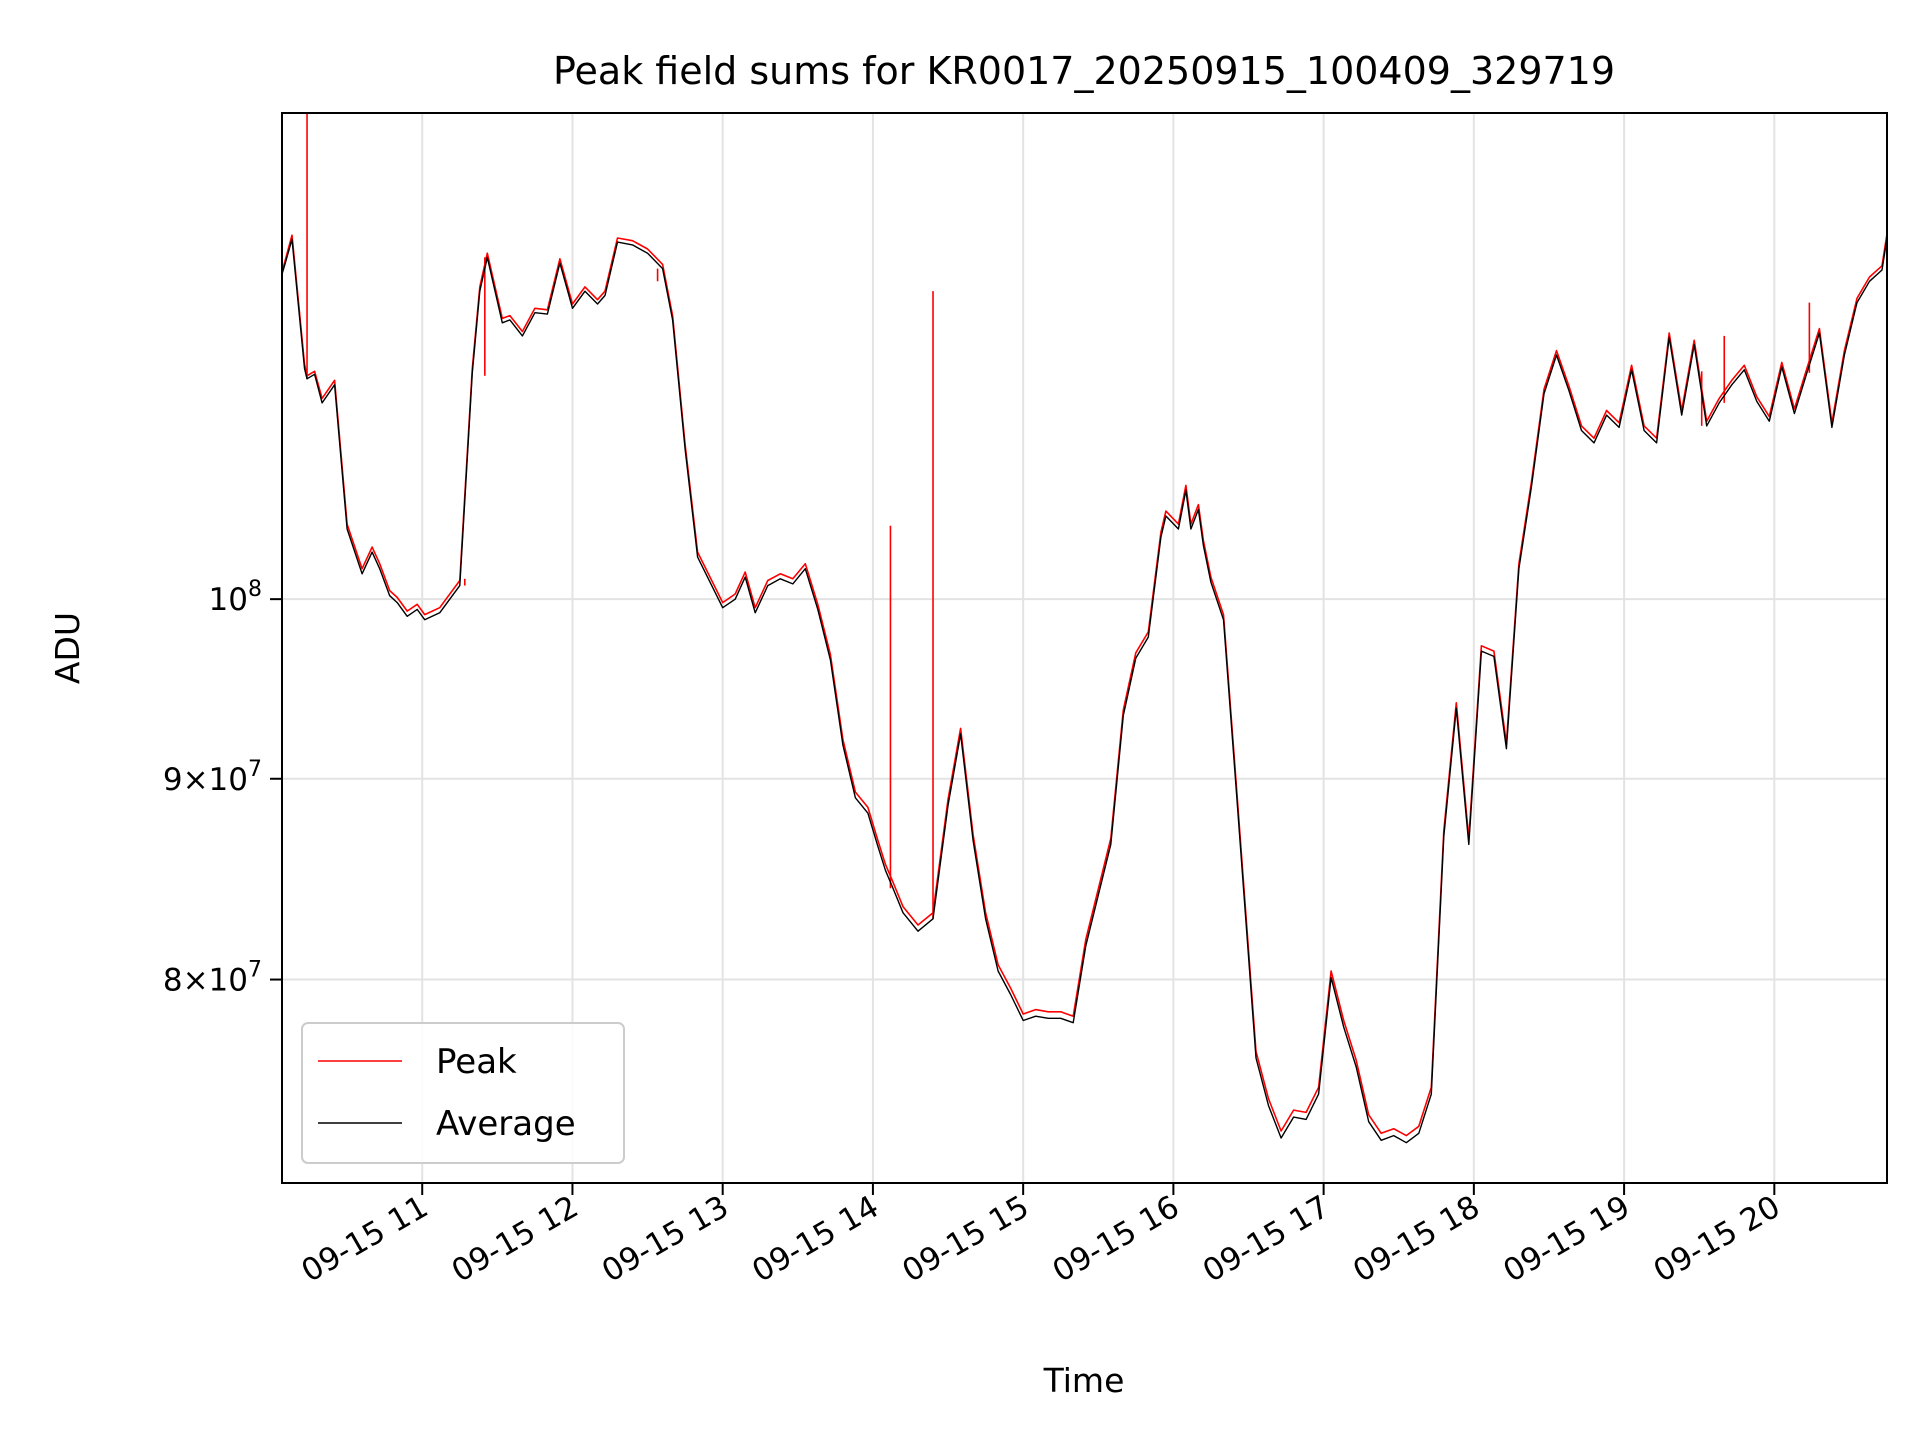 The image size is (1920, 1440). What do you see at coordinates (235, 597) in the screenshot?
I see `y-tick-label-0: 108` at bounding box center [235, 597].